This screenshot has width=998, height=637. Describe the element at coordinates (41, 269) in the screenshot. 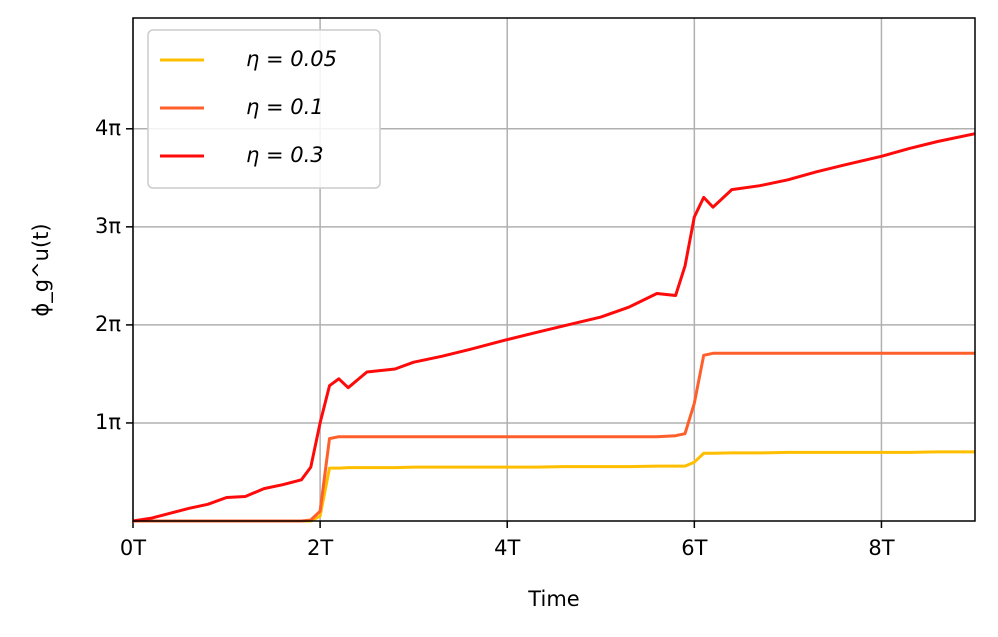

I see `y-axis-label: ϕ_g^u(t)` at that location.